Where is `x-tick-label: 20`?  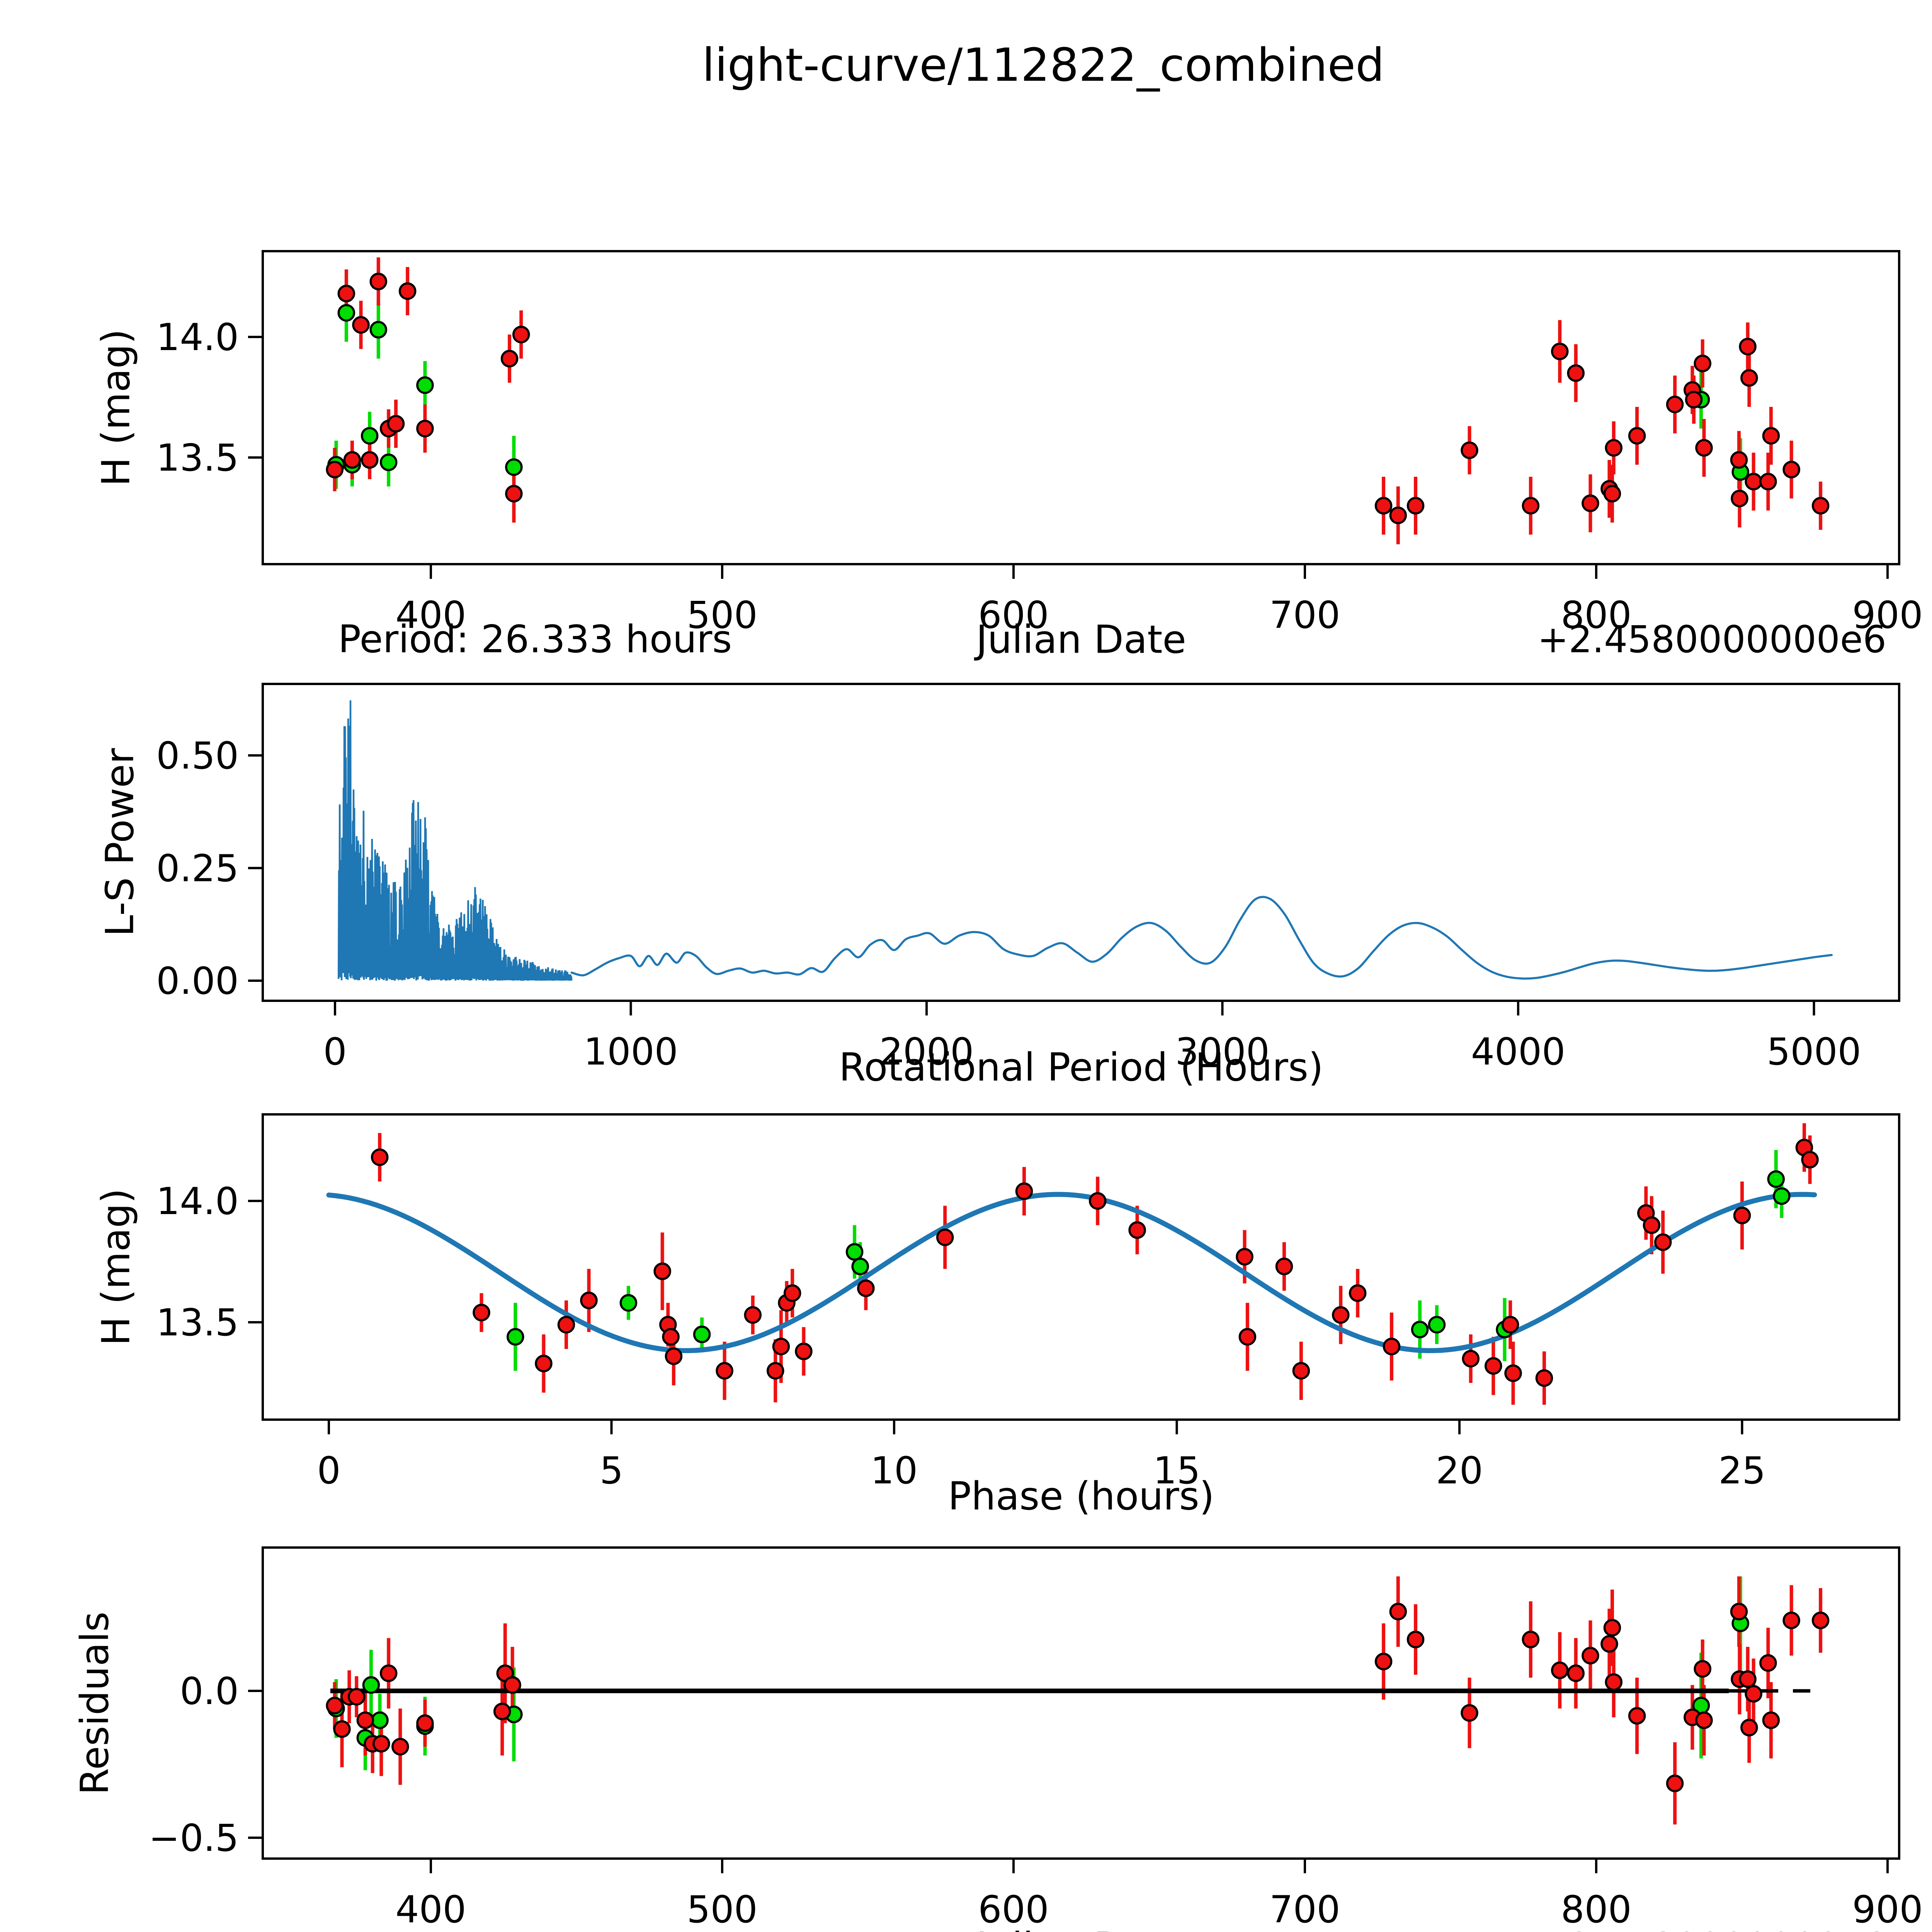
x-tick-label: 20 is located at coordinates (1460, 1470).